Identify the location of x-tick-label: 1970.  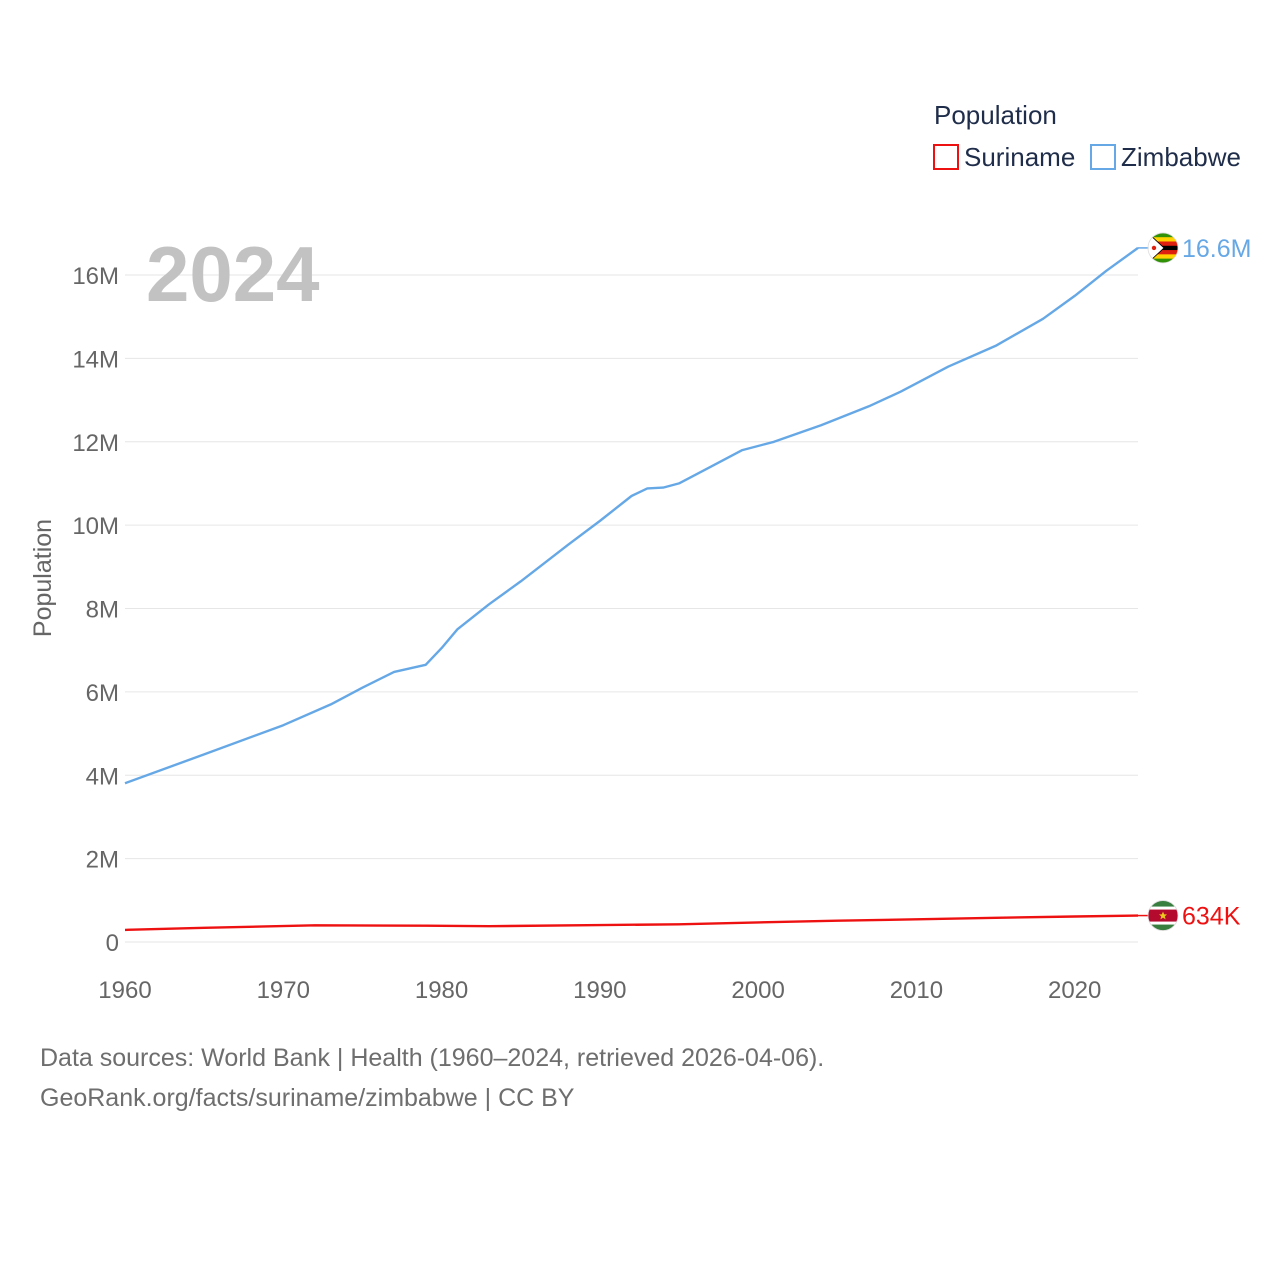
(283, 990).